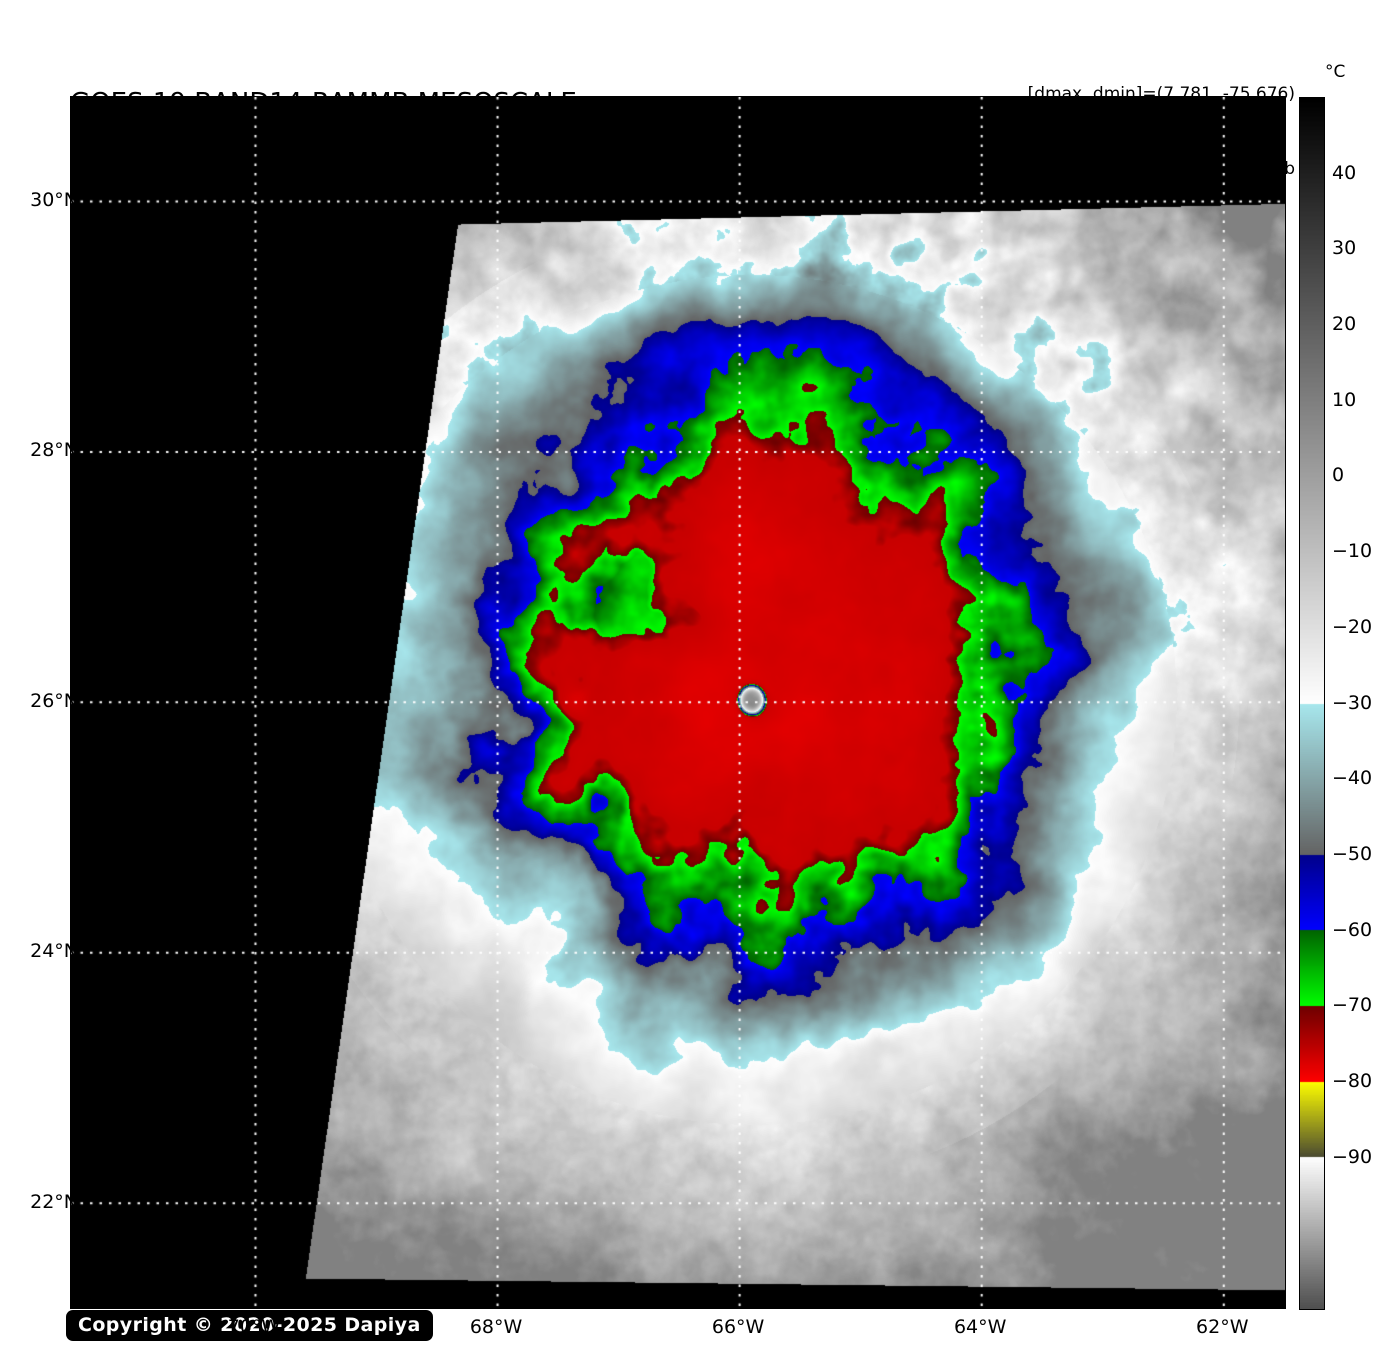 Image resolution: width=1390 pixels, height=1359 pixels. I want to click on colorbar-gradient, so click(1312, 703).